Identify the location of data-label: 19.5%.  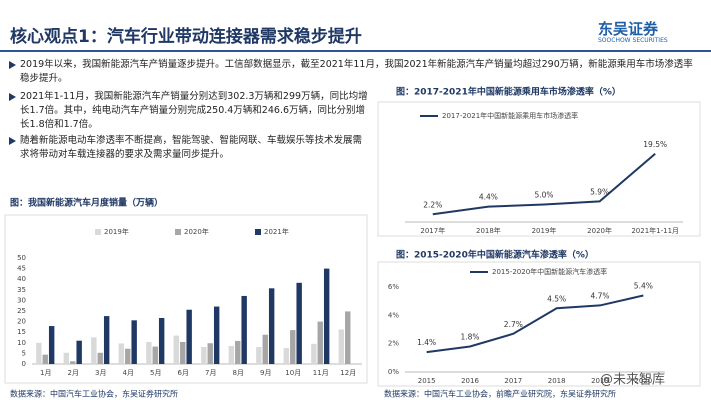
(655, 144).